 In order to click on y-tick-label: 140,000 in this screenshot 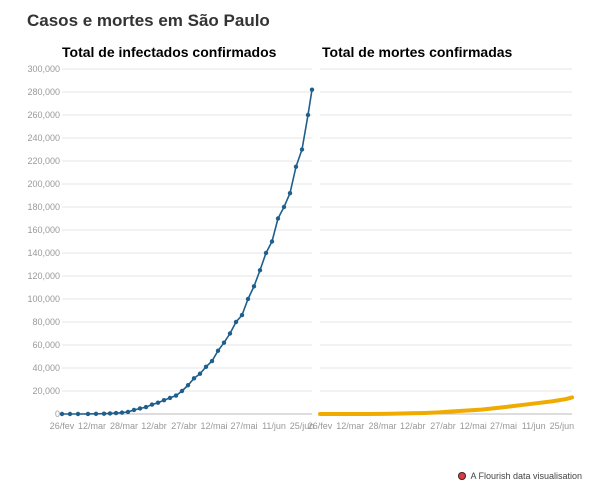, I will do `click(43, 253)`.